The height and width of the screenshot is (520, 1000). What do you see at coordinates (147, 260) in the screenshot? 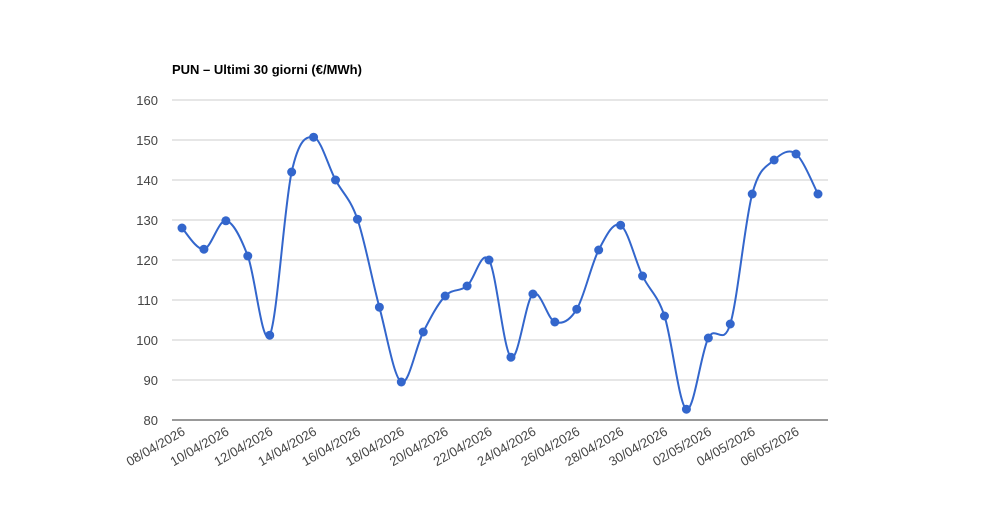
I see `y-tick-label: 120` at bounding box center [147, 260].